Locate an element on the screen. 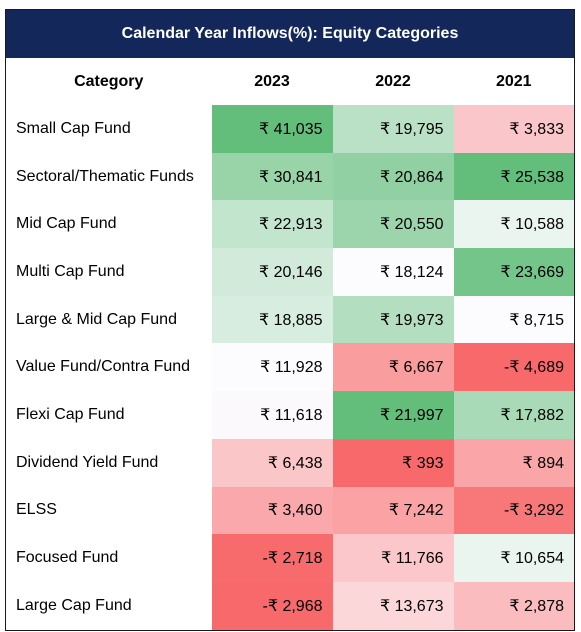 The width and height of the screenshot is (581, 632). category-cell: Sectoral/Thematic Funds is located at coordinates (108, 176).